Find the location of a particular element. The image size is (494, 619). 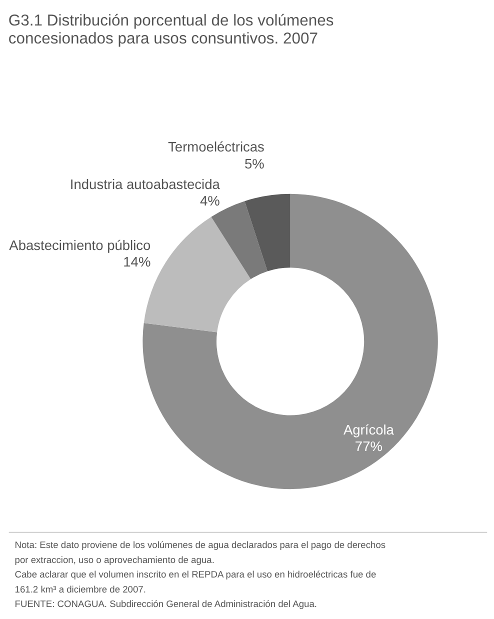

data-label: 4% is located at coordinates (210, 201).